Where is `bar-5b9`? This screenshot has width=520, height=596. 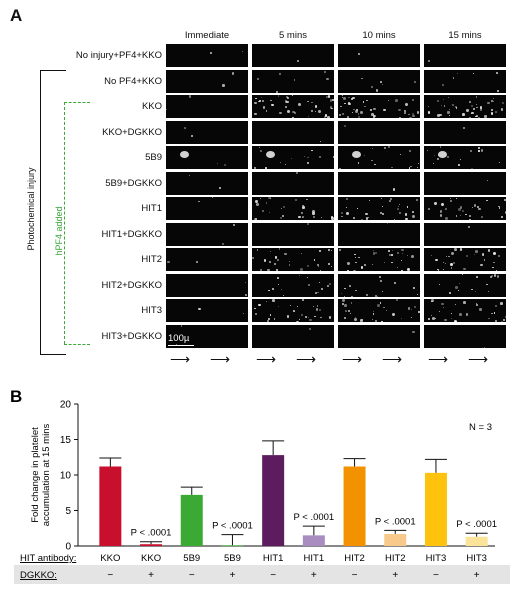
bar-5b9 is located at coordinates (191, 520).